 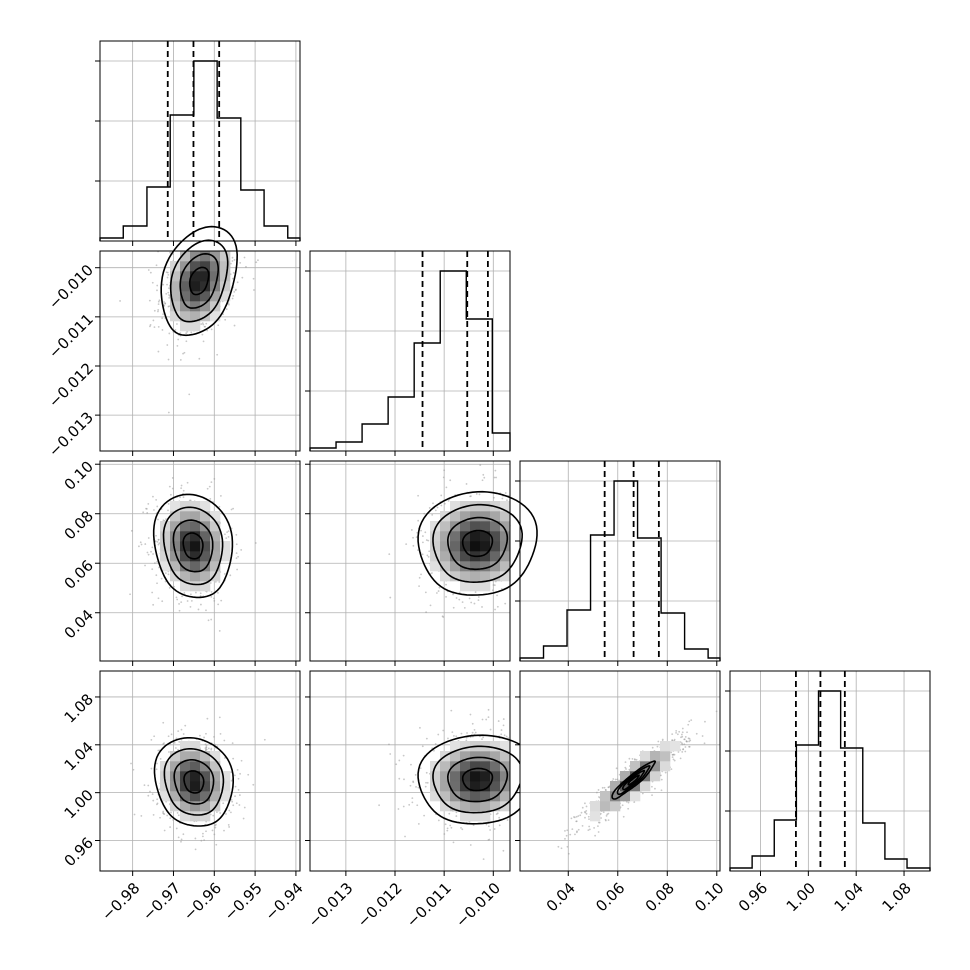 I want to click on x-tick-label: 0.08, so click(x=660, y=897).